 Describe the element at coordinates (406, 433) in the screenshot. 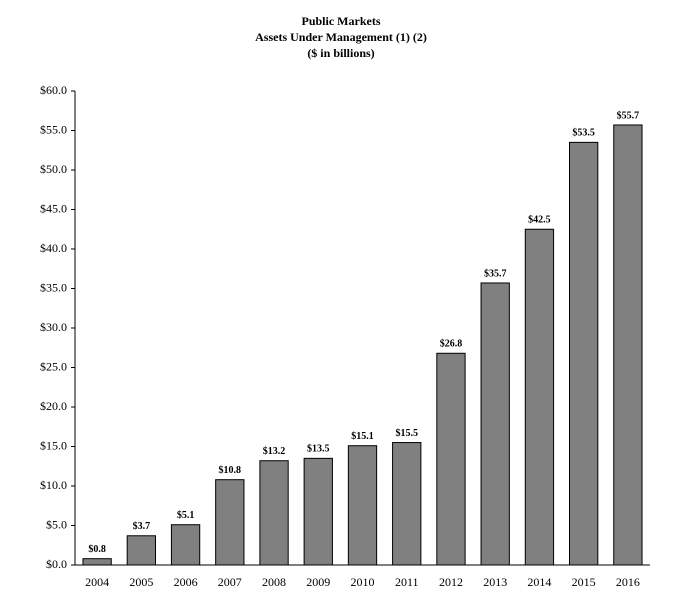

I see `value-label: $15.5` at that location.